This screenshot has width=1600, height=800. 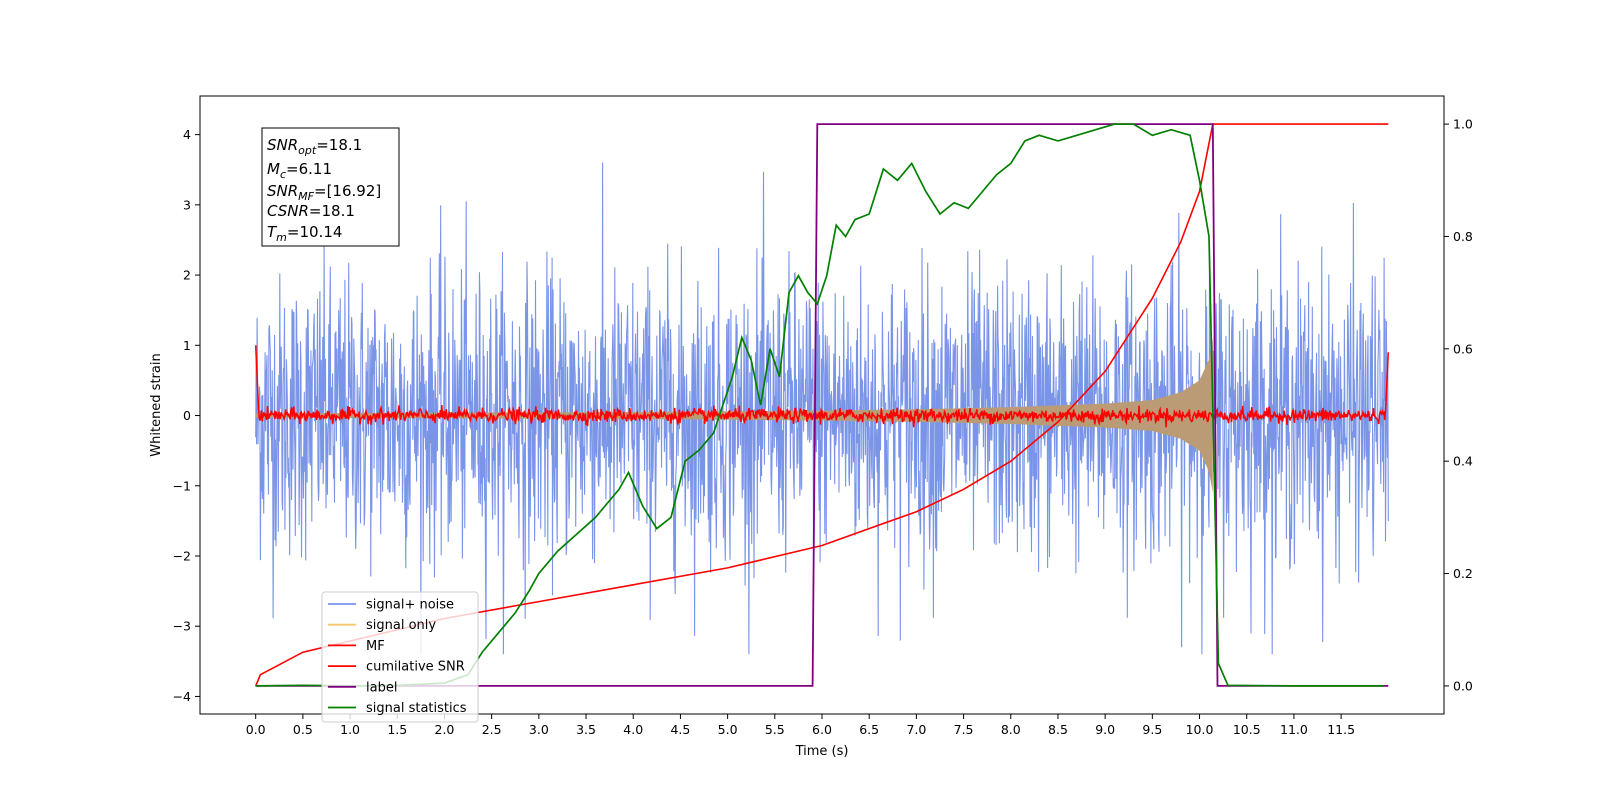 I want to click on x-tick-label: 10.0, so click(x=1200, y=729).